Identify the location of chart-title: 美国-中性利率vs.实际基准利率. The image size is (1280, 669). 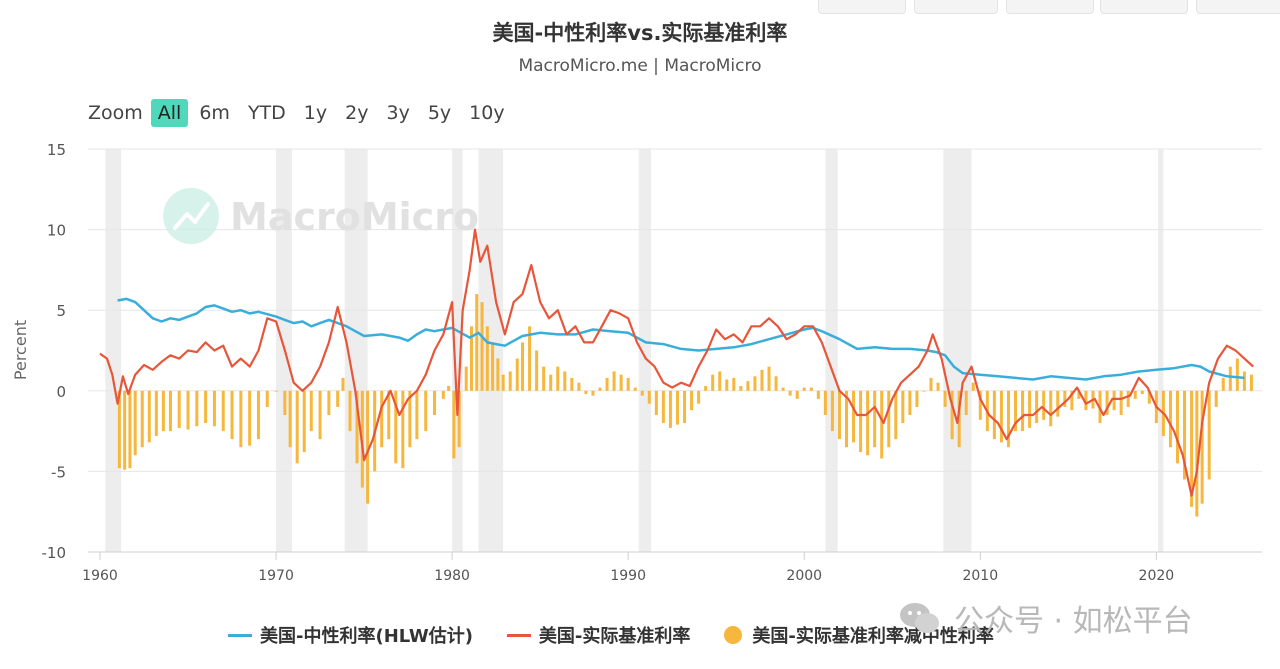
(640, 33).